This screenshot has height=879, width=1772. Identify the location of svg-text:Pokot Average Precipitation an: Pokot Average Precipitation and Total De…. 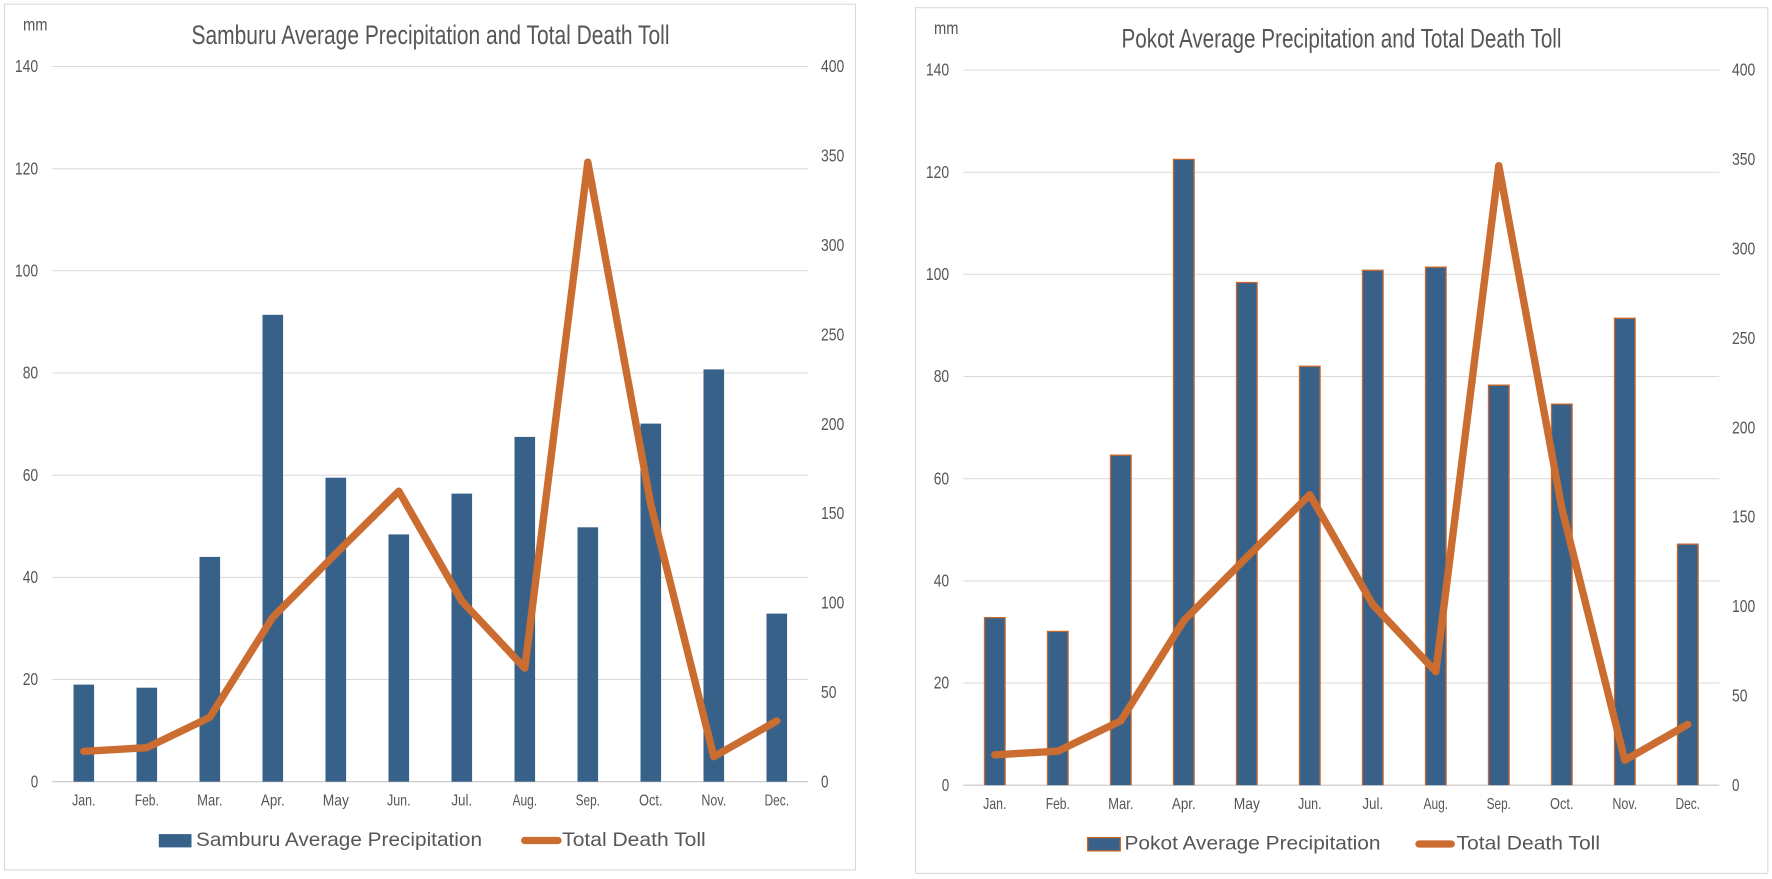
(1342, 39).